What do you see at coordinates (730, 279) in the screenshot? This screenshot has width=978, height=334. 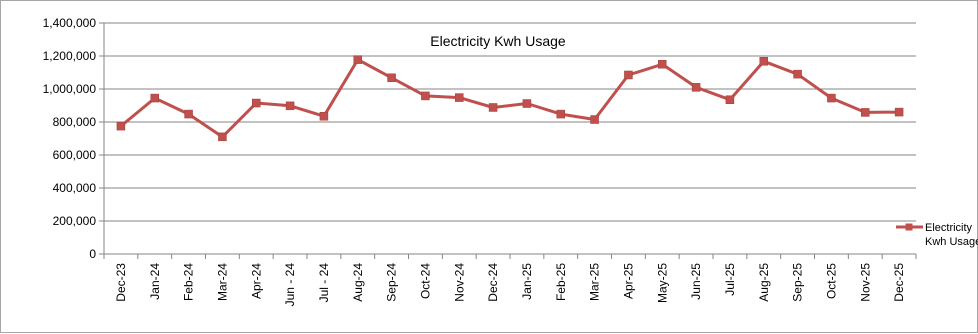 I see `x-tick-label: Jul-25` at bounding box center [730, 279].